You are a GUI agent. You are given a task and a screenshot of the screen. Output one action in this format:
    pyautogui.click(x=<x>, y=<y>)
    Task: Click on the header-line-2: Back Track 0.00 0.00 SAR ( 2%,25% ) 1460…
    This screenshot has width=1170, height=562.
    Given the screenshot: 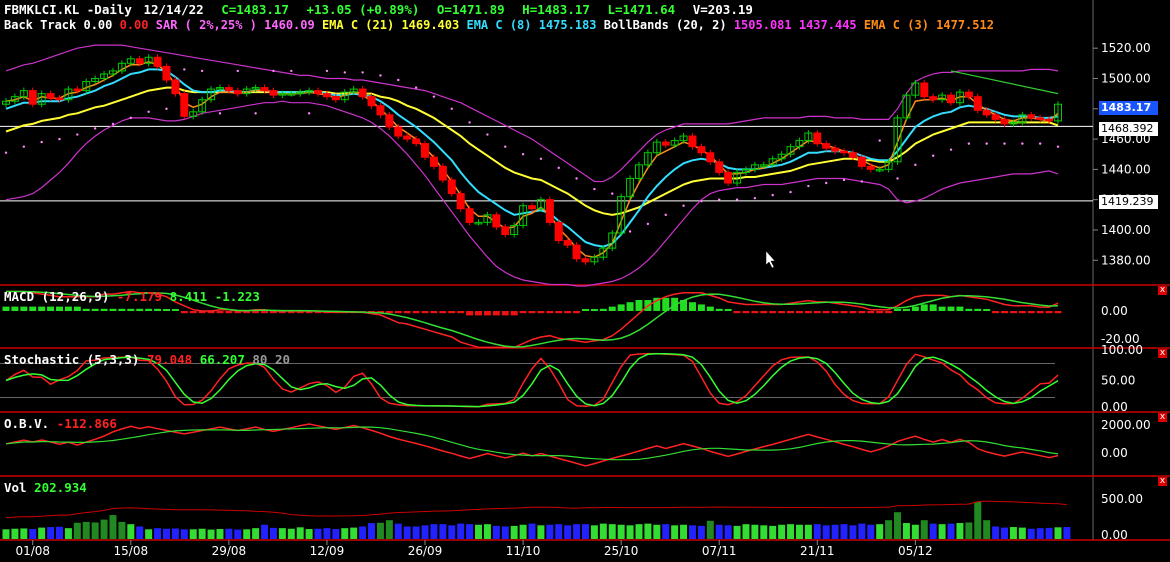 What is the action you would take?
    pyautogui.click(x=499, y=25)
    